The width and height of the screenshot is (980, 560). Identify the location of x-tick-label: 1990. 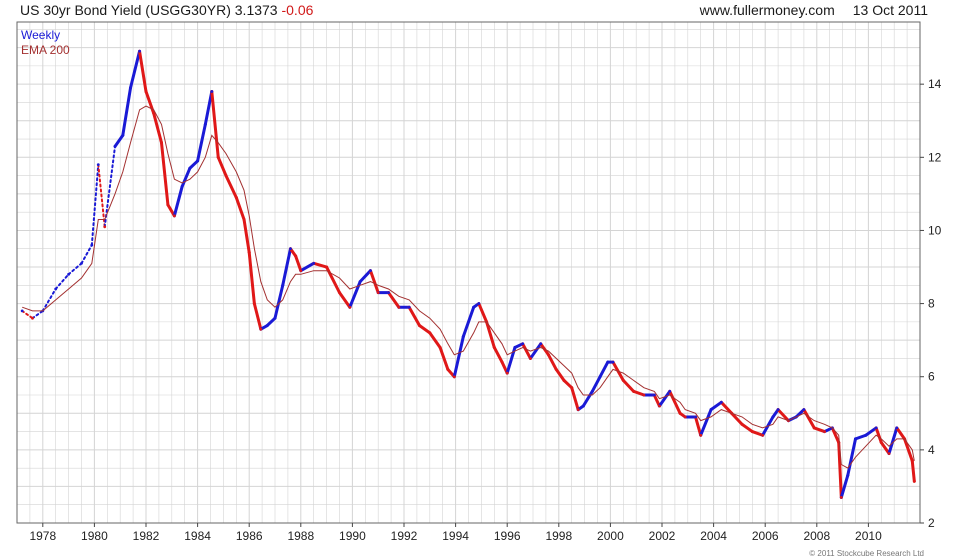
(352, 536).